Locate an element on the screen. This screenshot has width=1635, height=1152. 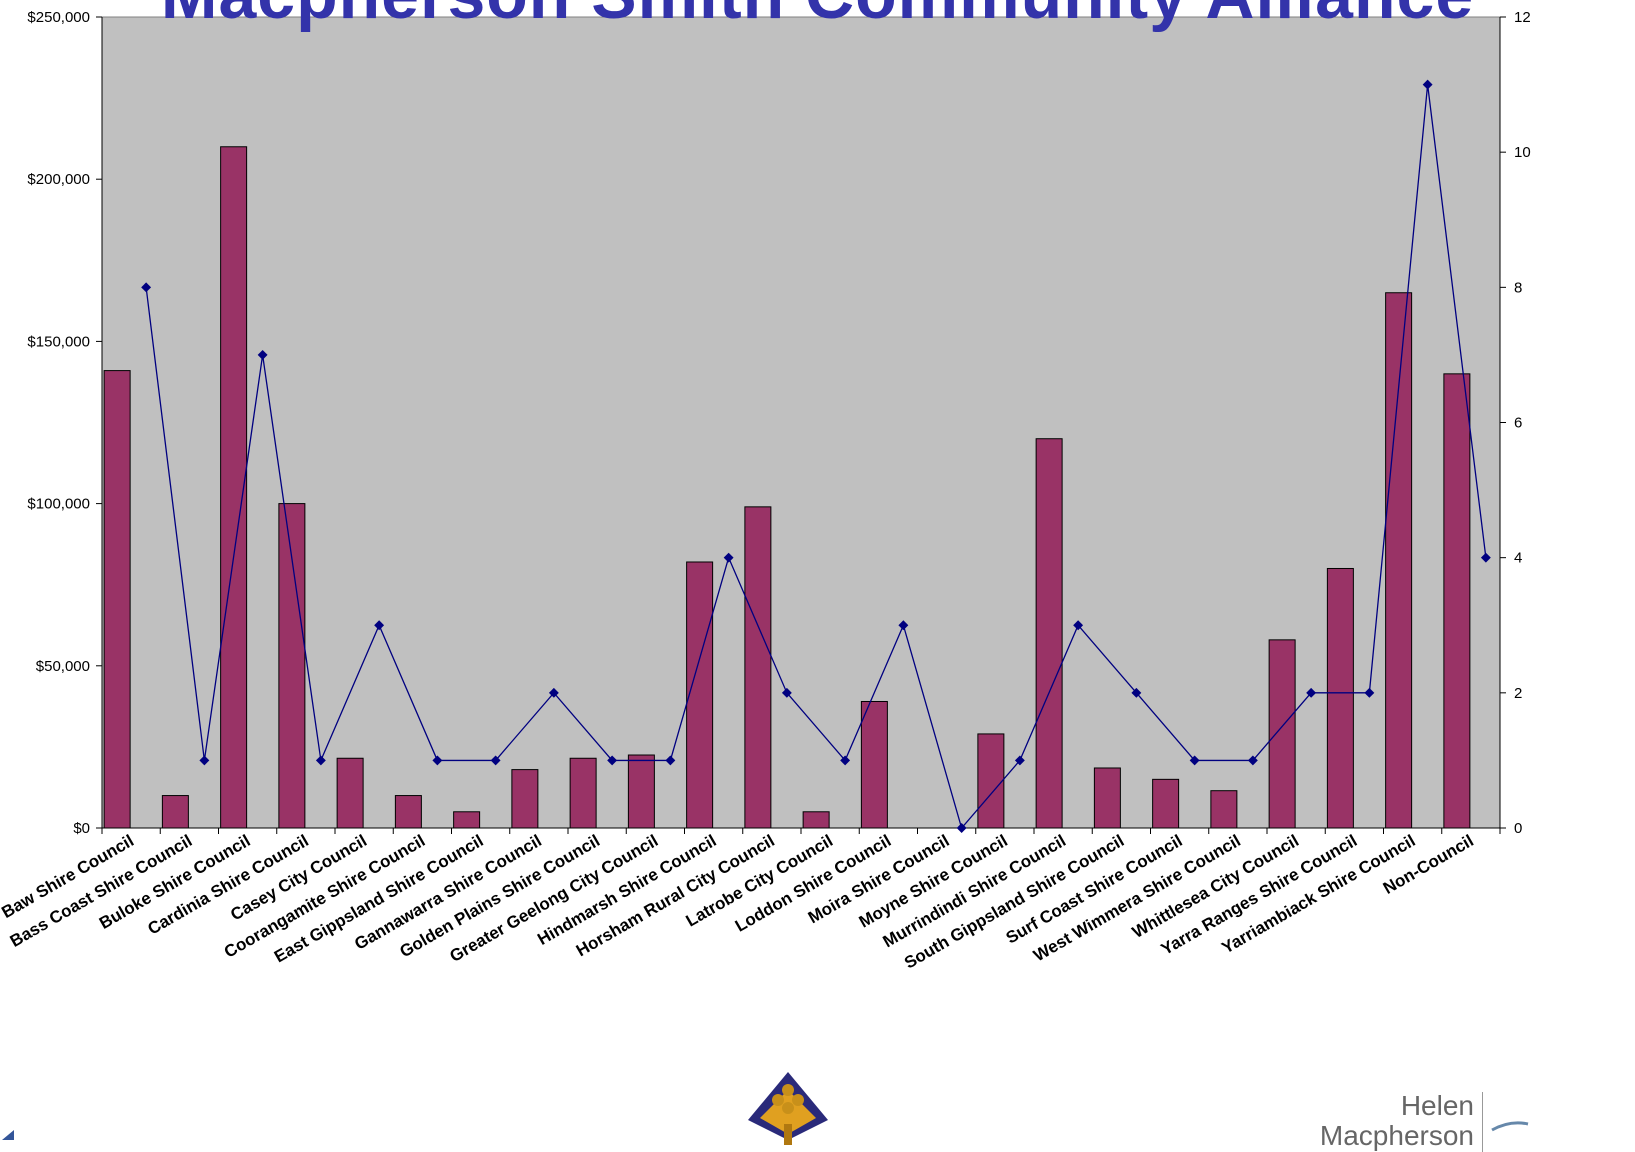
y-right-tick-label: 6 is located at coordinates (1518, 423).